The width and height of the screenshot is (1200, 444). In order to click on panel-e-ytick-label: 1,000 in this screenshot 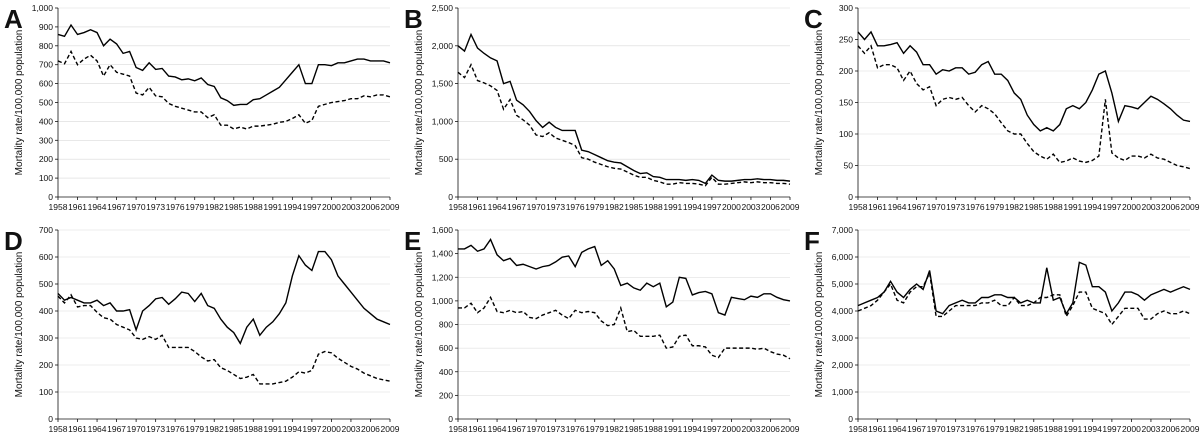, I will do `click(443, 301)`.